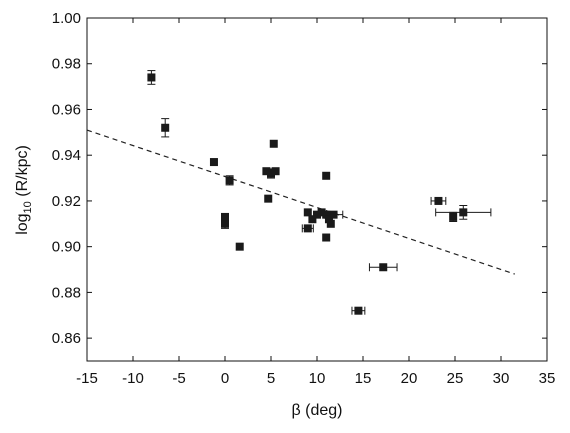  What do you see at coordinates (455, 378) in the screenshot?
I see `x-tick-label: 25` at bounding box center [455, 378].